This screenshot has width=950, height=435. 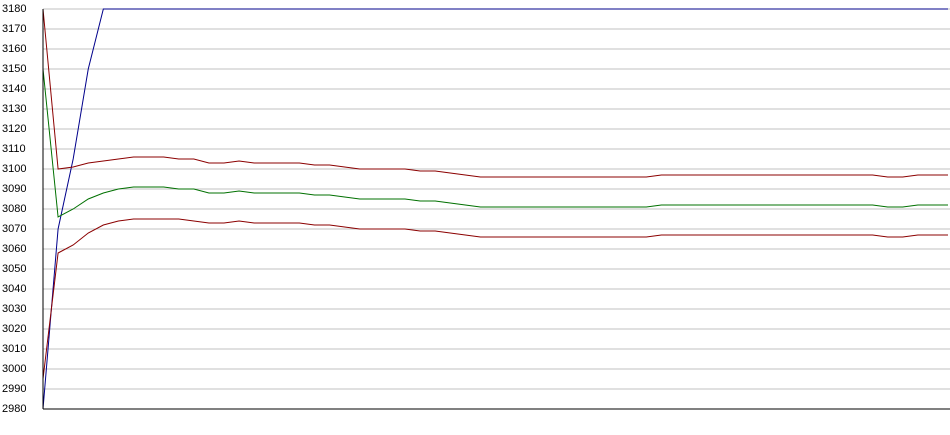 What do you see at coordinates (14, 49) in the screenshot?
I see `y-tick-label: 3160` at bounding box center [14, 49].